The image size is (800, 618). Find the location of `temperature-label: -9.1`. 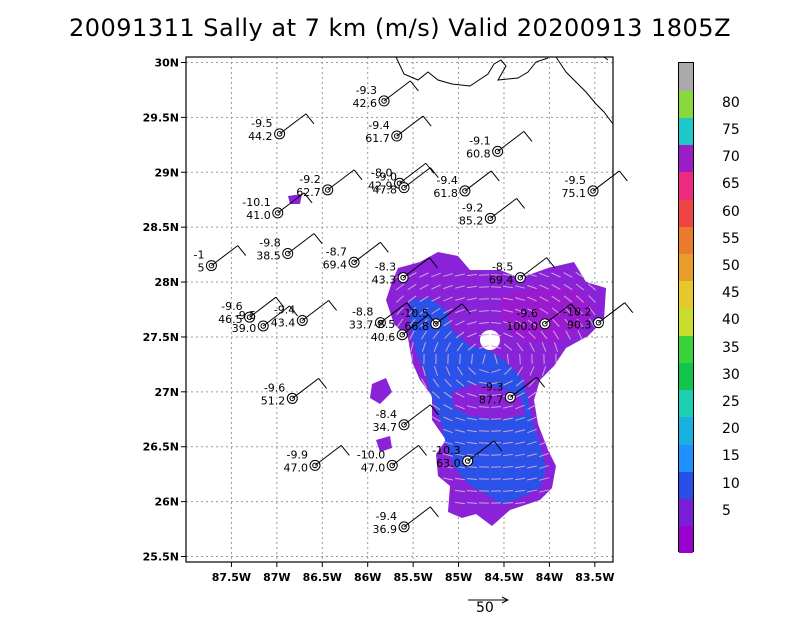

temperature-label: -9.1 is located at coordinates (479, 140).